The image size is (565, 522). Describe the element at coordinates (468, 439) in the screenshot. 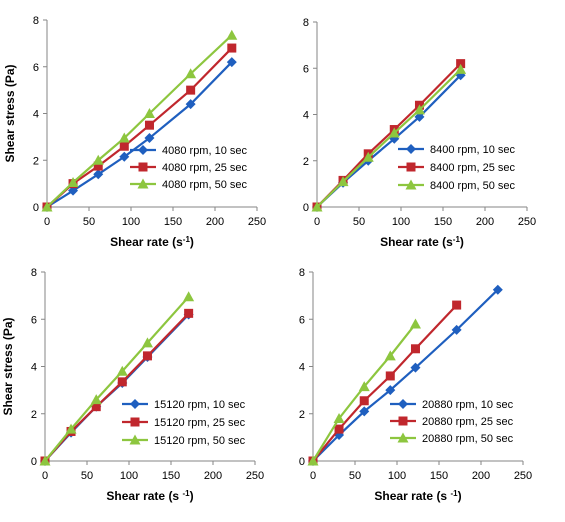

I see `panel-3-legend-label: 20880 rpm, 50 sec` at that location.